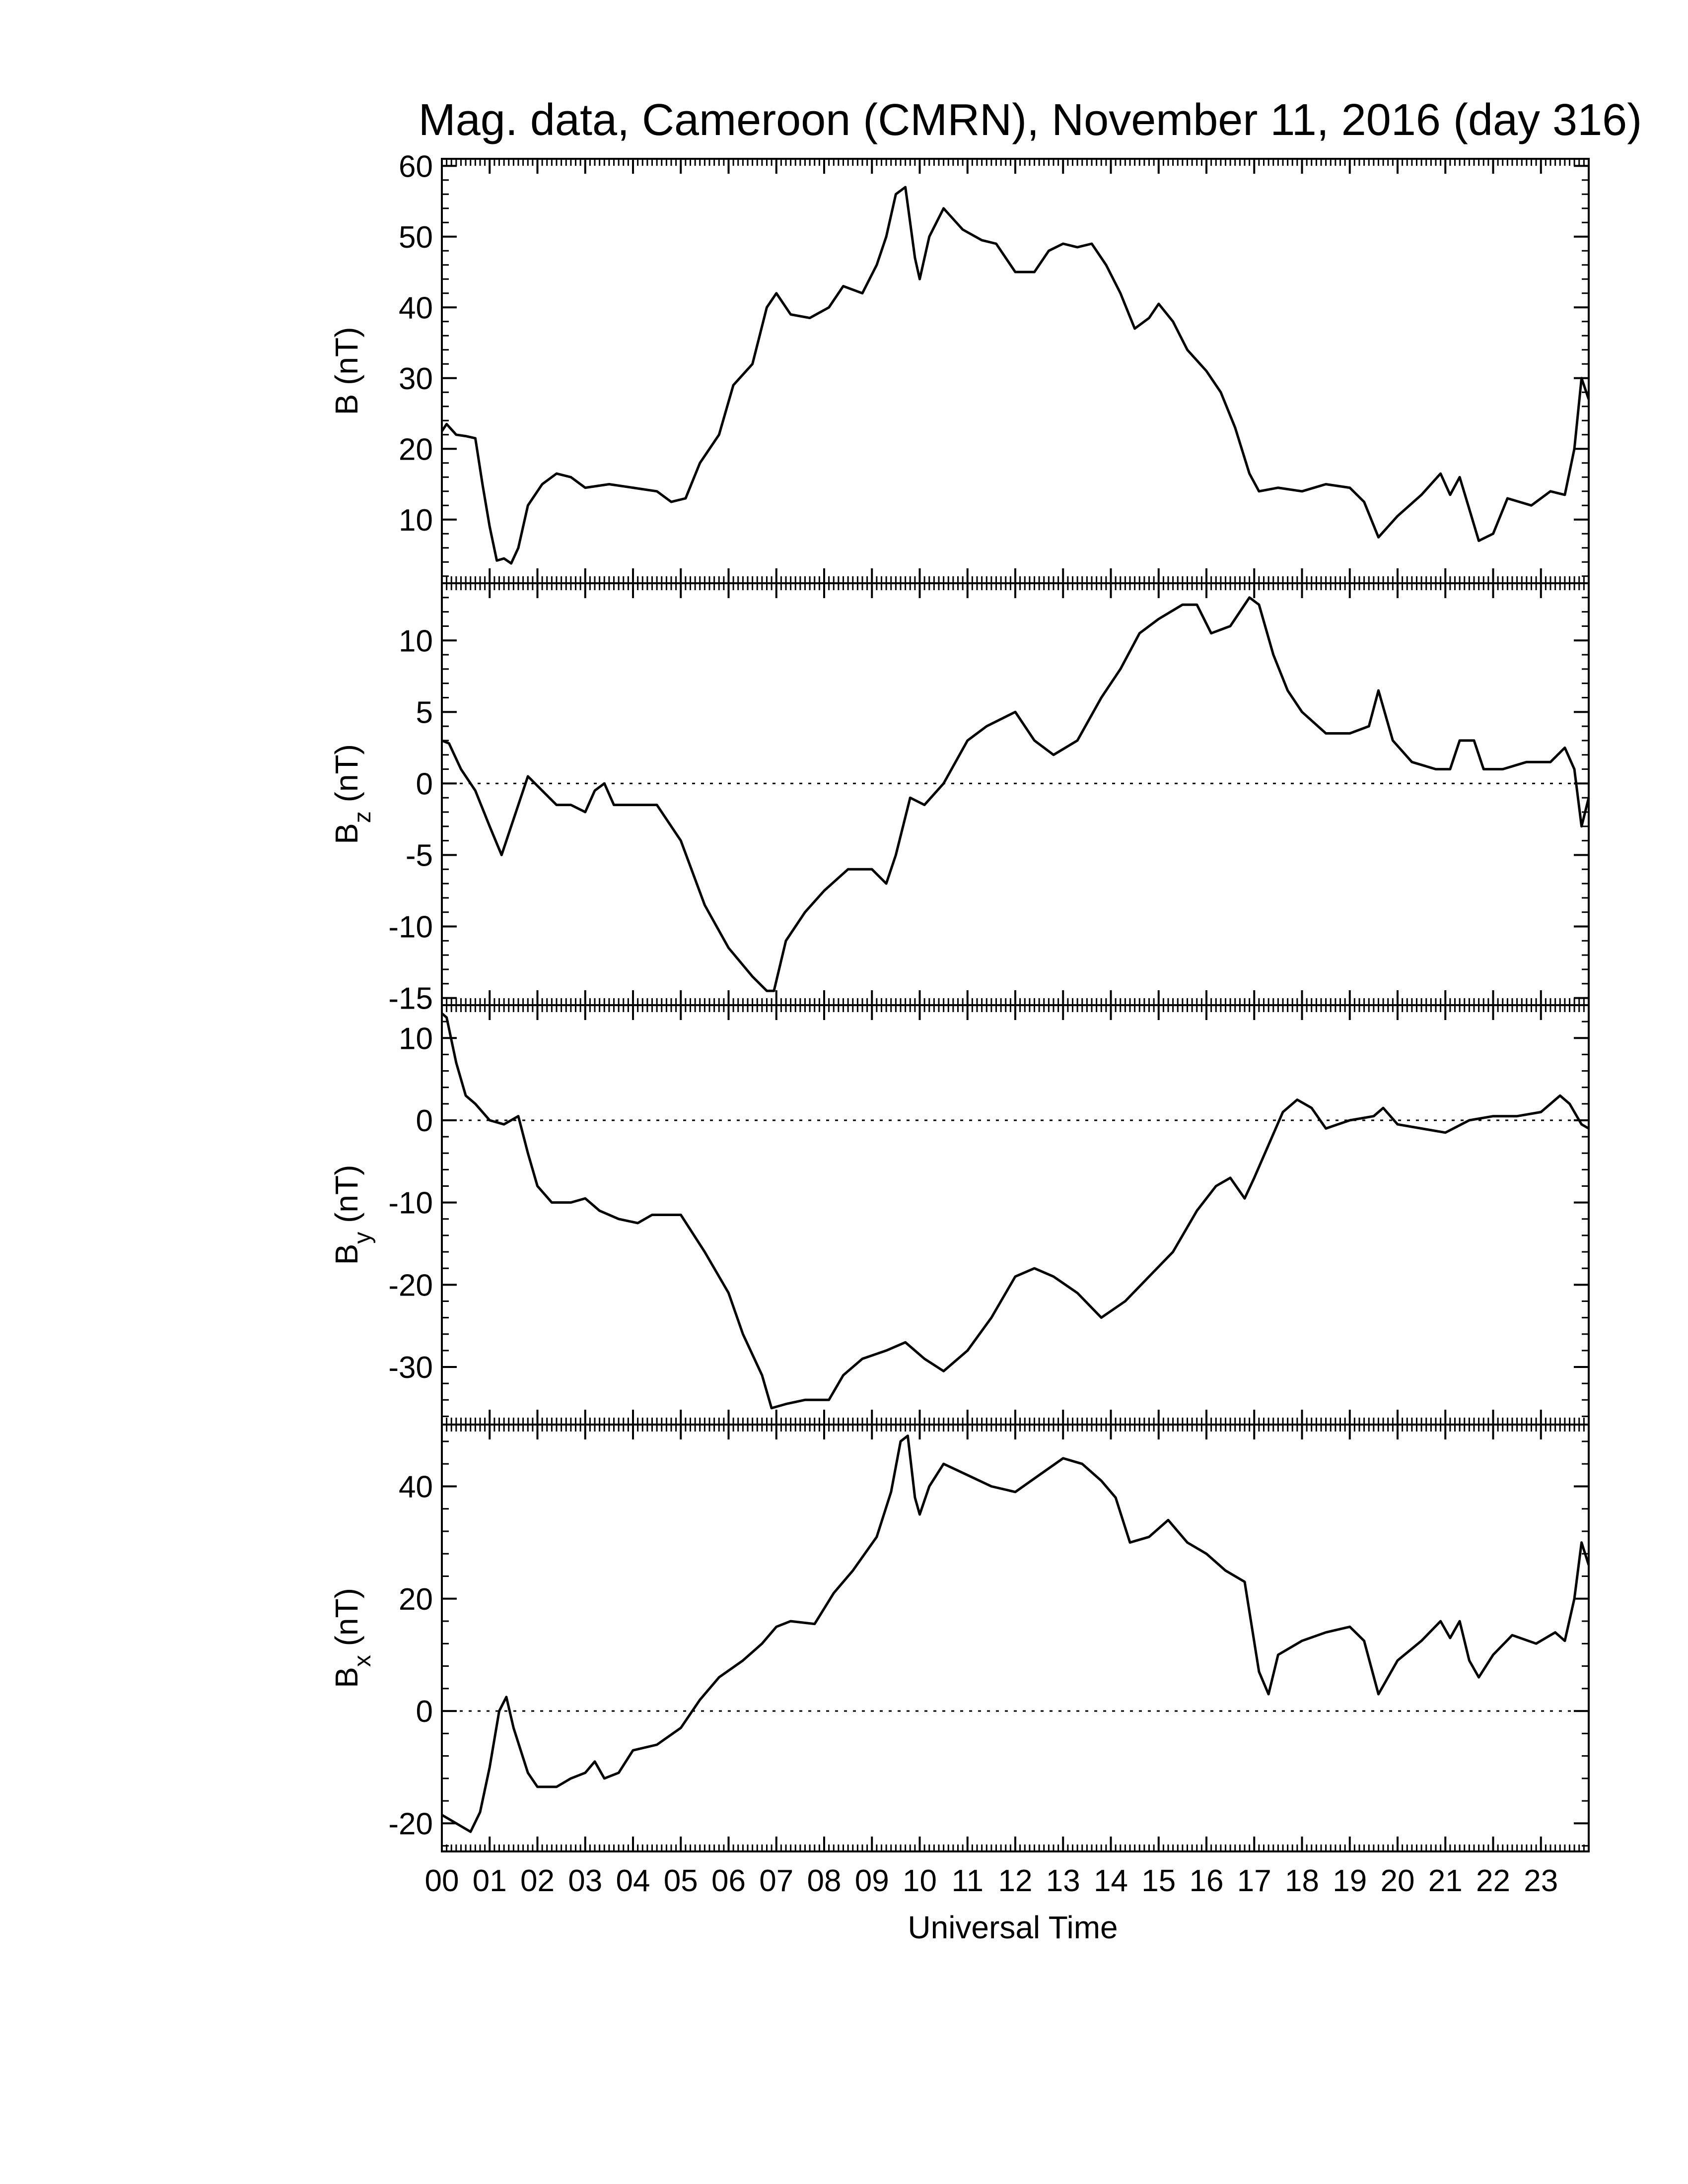  I want to click on x-tick-label: 08, so click(824, 1881).